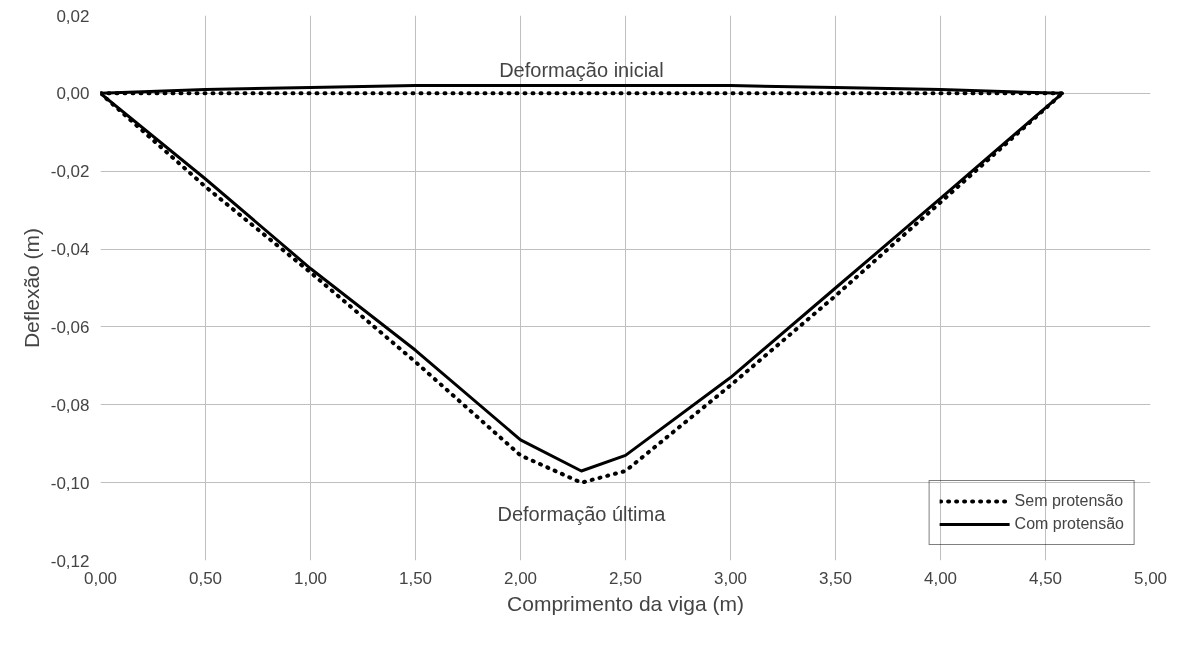 The width and height of the screenshot is (1188, 655). I want to click on y-axis-title: Deflexão (m), so click(31, 288).